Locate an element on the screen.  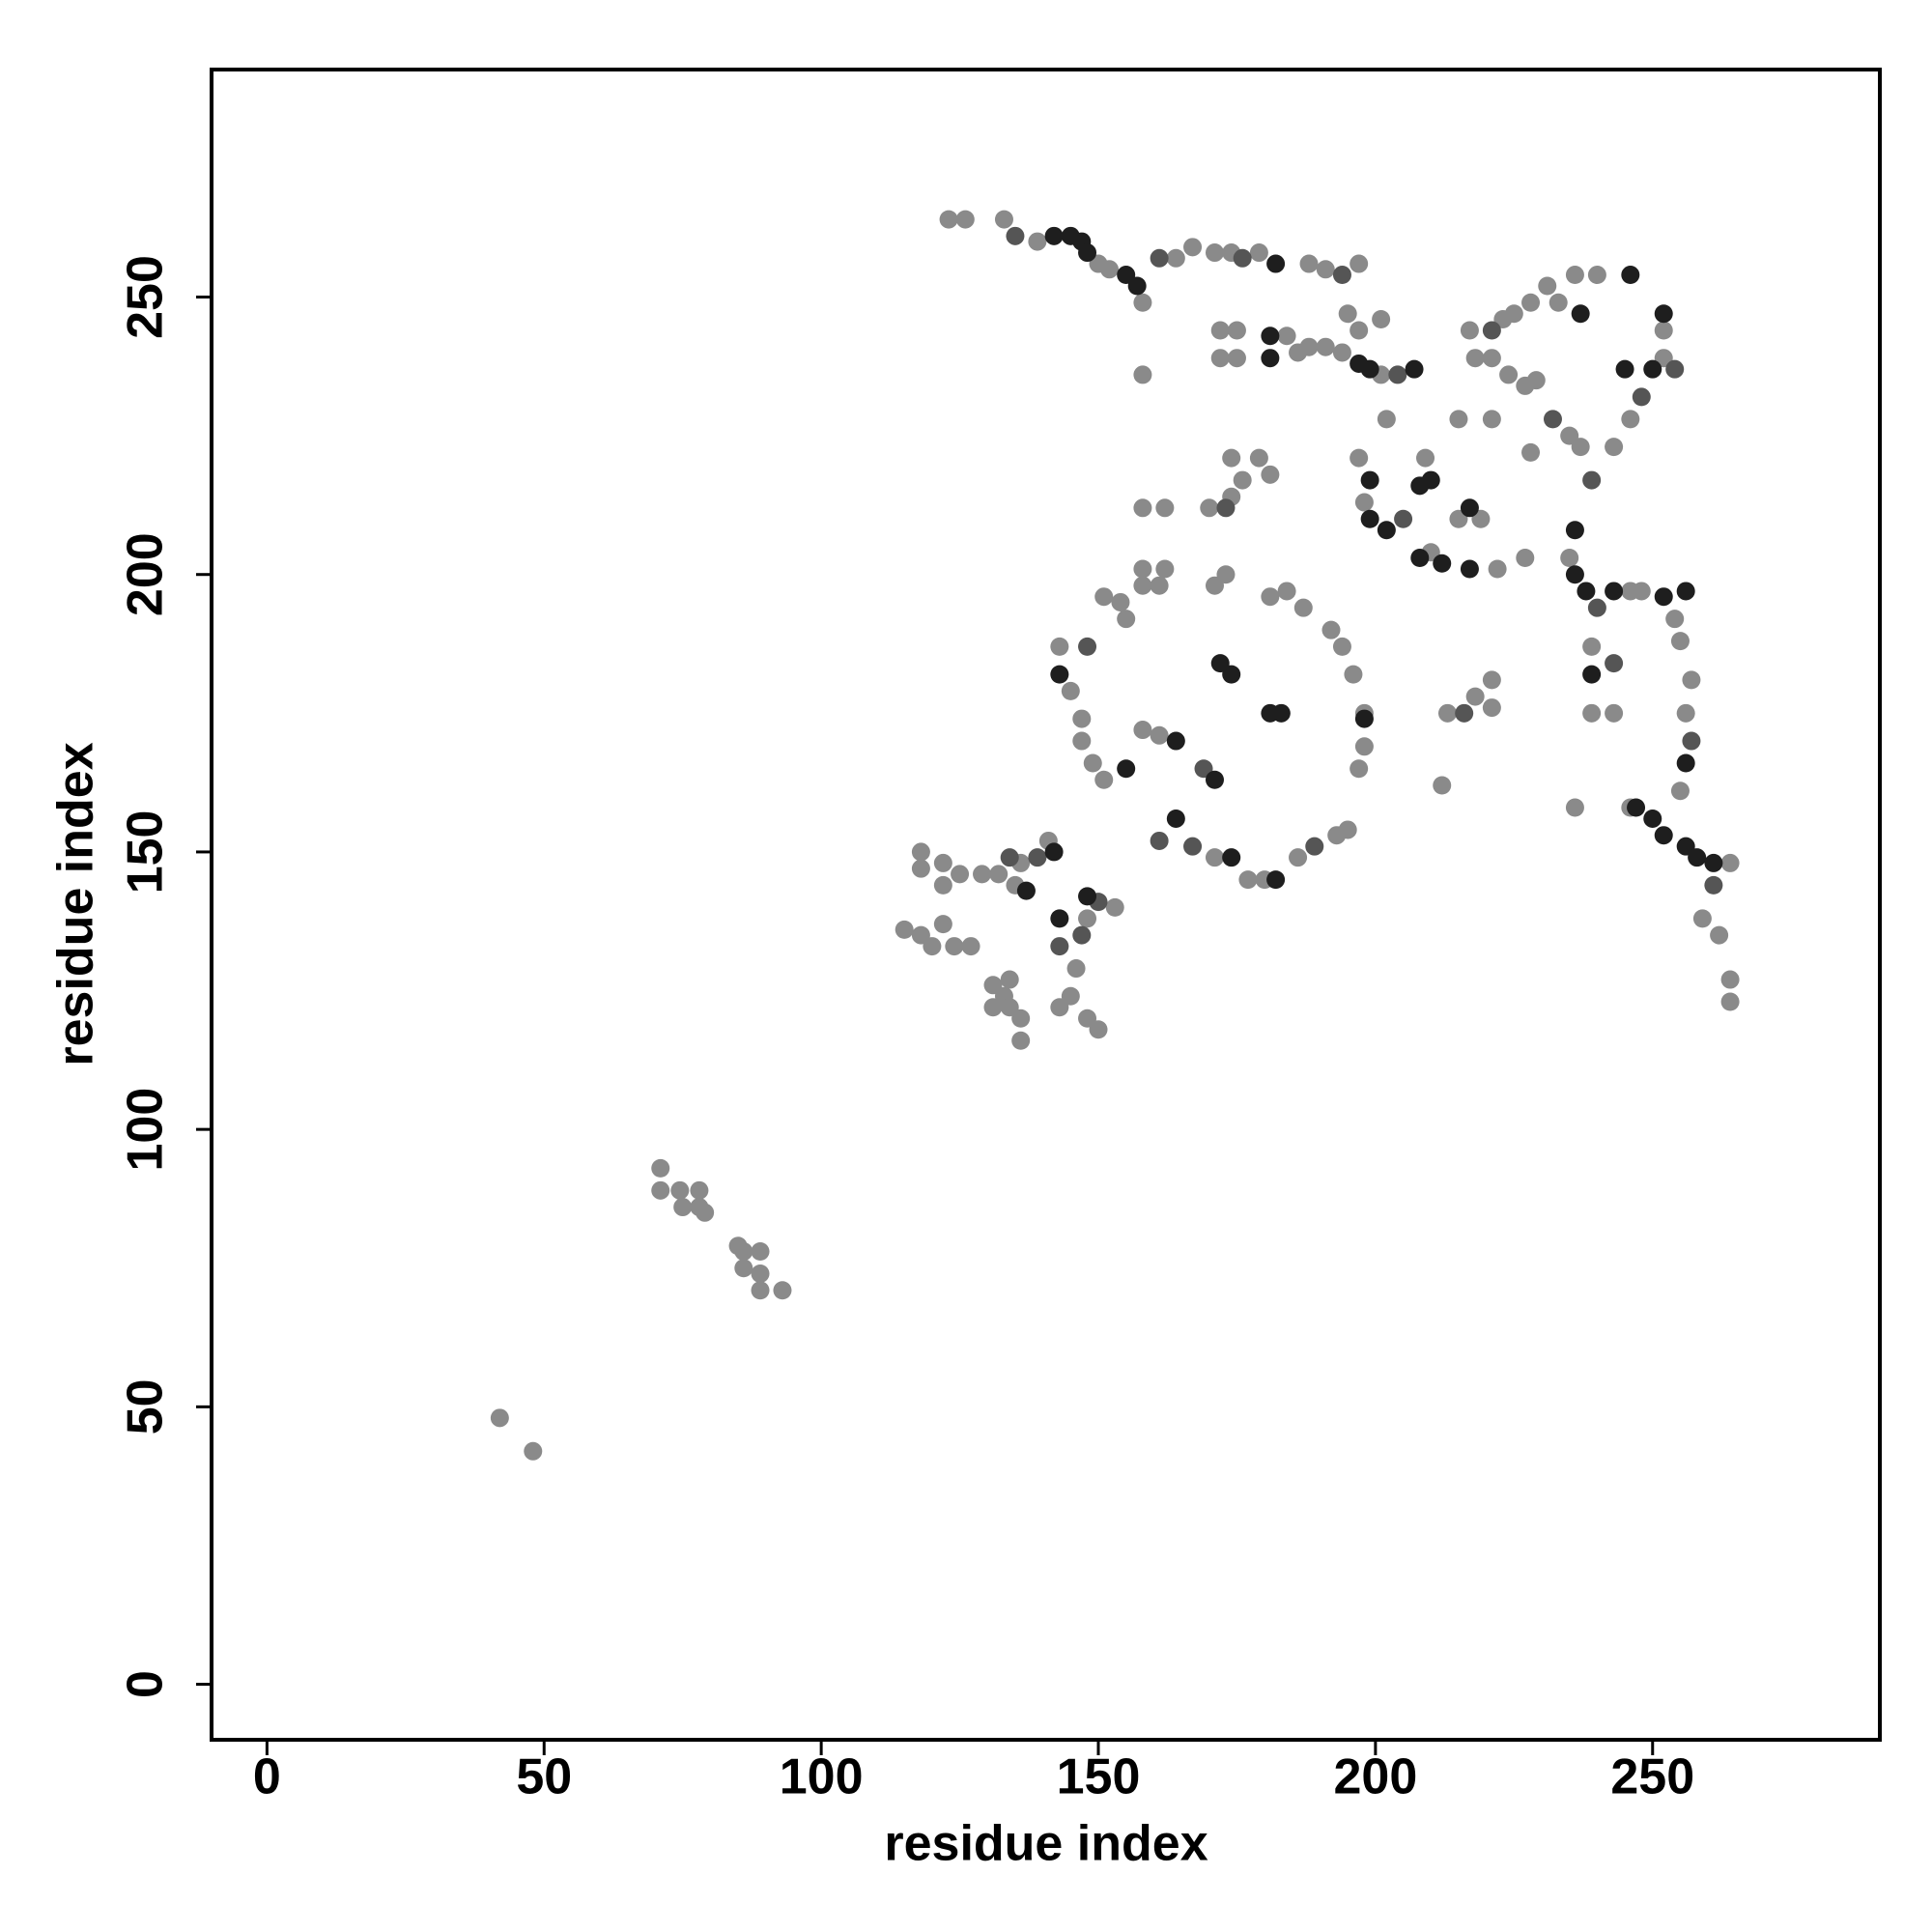
x-tick-label: 100 is located at coordinates (822, 1777).